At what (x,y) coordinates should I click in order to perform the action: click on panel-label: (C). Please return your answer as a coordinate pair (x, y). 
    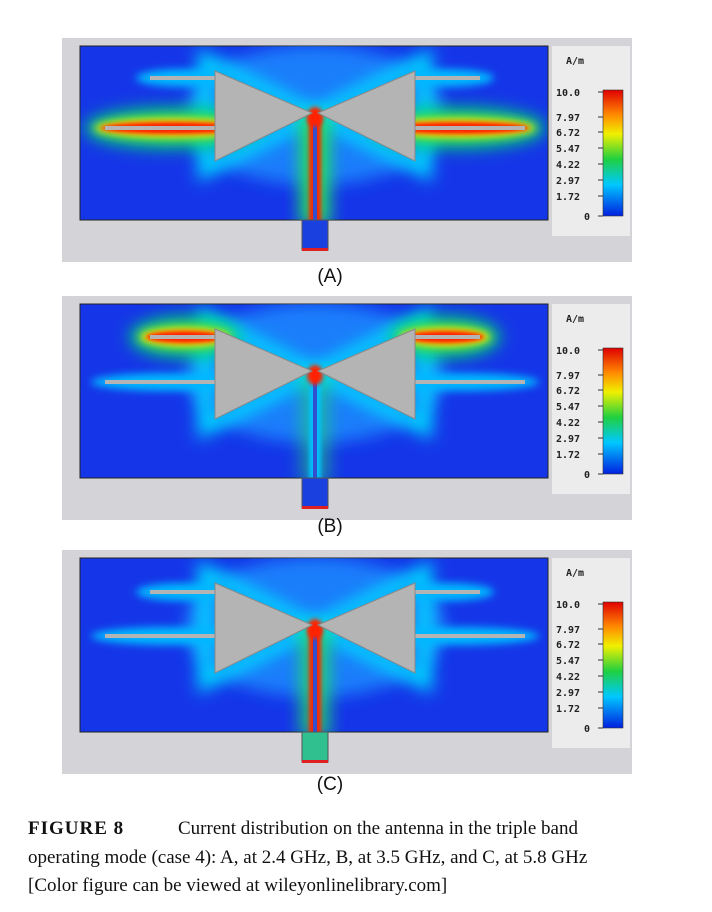
    Looking at the image, I should click on (330, 784).